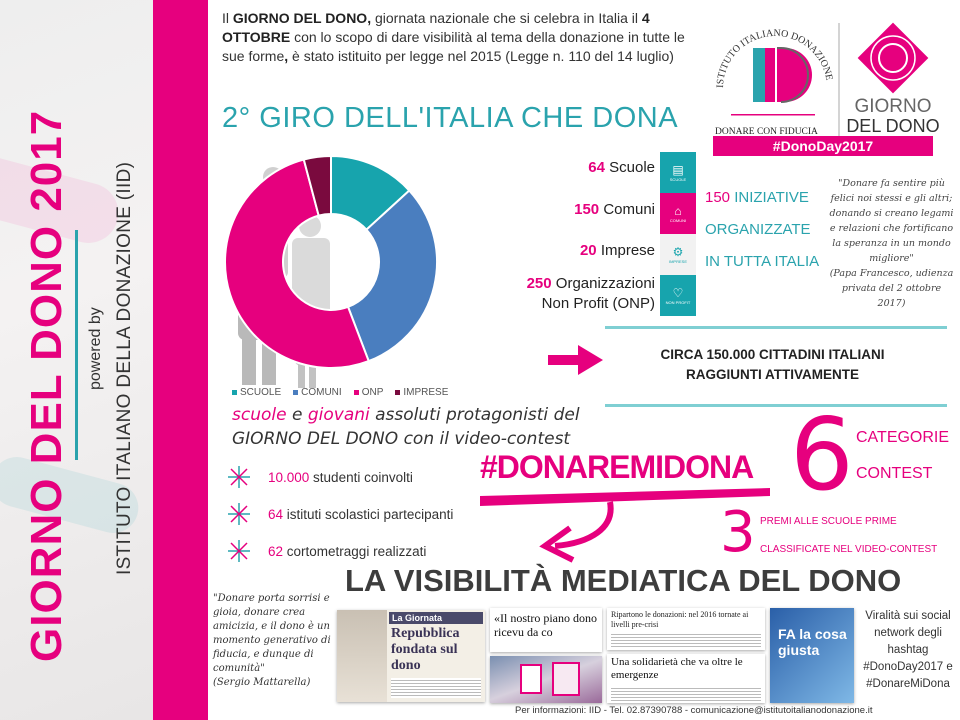 The height and width of the screenshot is (720, 960). I want to click on svg-text: #DonoDay2017, so click(823, 146).